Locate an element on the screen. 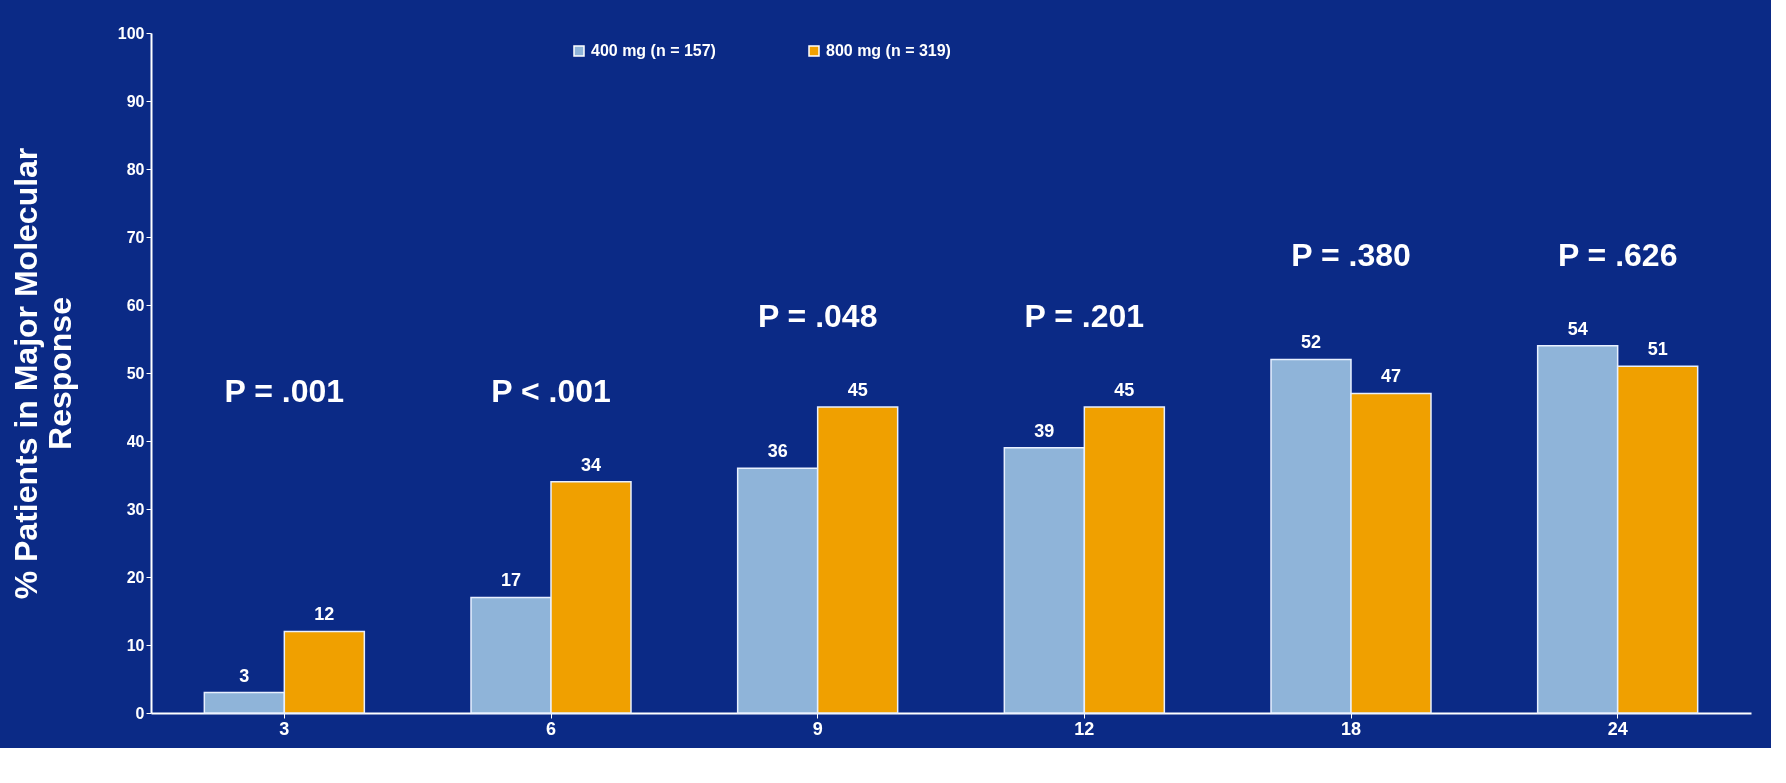  y-tick-label: 70 is located at coordinates (135, 237).